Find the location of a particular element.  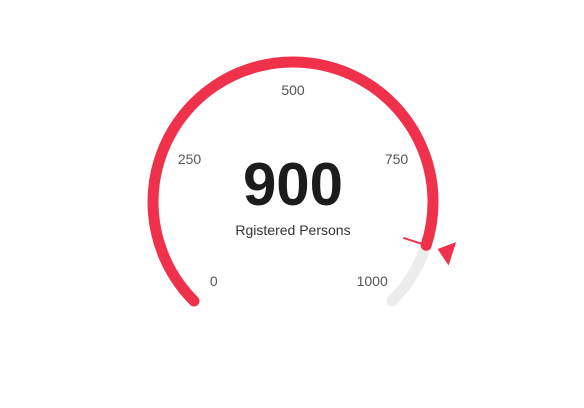

gauge-target-marker-line is located at coordinates (413, 240).